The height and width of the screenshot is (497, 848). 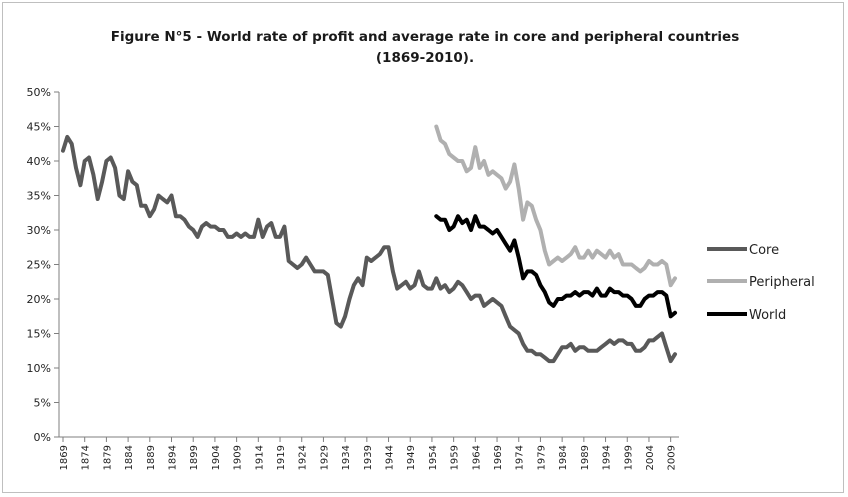 What do you see at coordinates (498, 457) in the screenshot?
I see `x-tick-label: 1969` at bounding box center [498, 457].